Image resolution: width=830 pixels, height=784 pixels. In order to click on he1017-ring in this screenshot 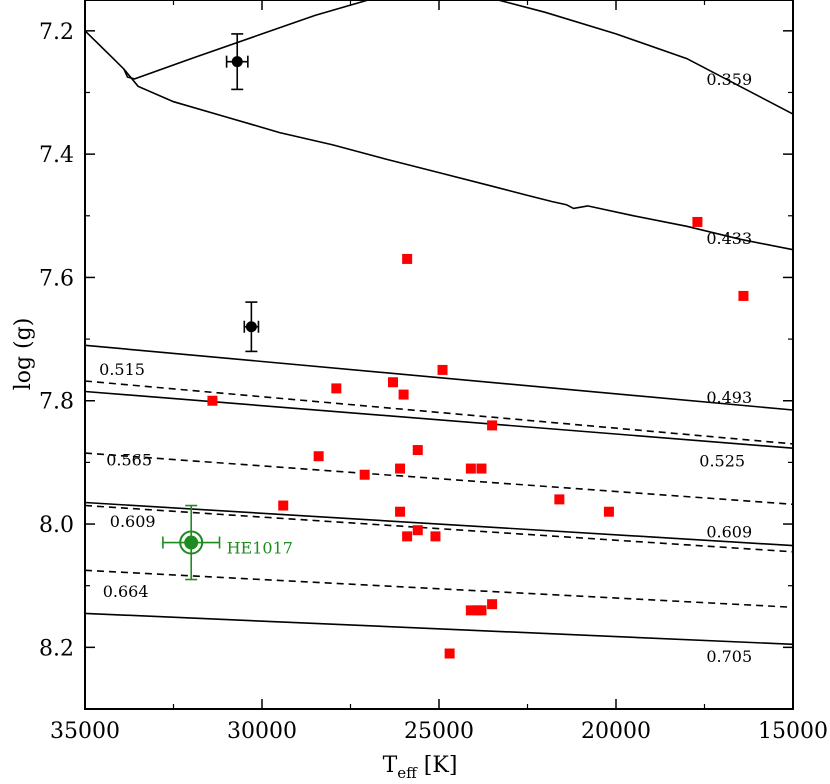, I will do `click(191, 542)`.